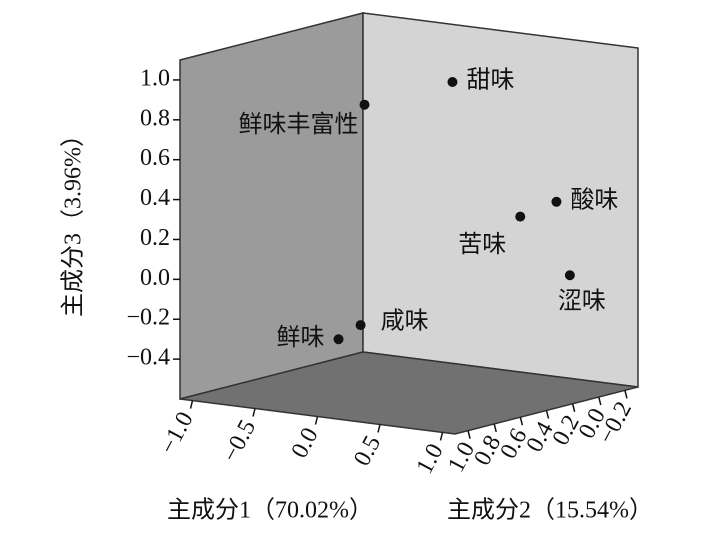 The image size is (704, 539). What do you see at coordinates (490, 79) in the screenshot?
I see `point-label: 甜味` at bounding box center [490, 79].